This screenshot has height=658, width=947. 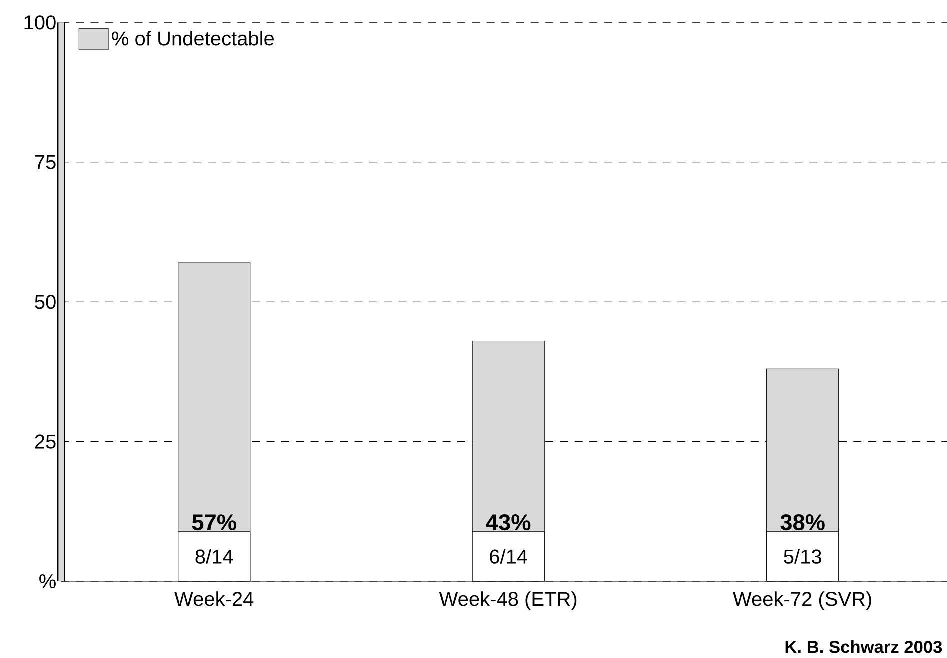 What do you see at coordinates (803, 556) in the screenshot?
I see `annotation: 5/13` at bounding box center [803, 556].